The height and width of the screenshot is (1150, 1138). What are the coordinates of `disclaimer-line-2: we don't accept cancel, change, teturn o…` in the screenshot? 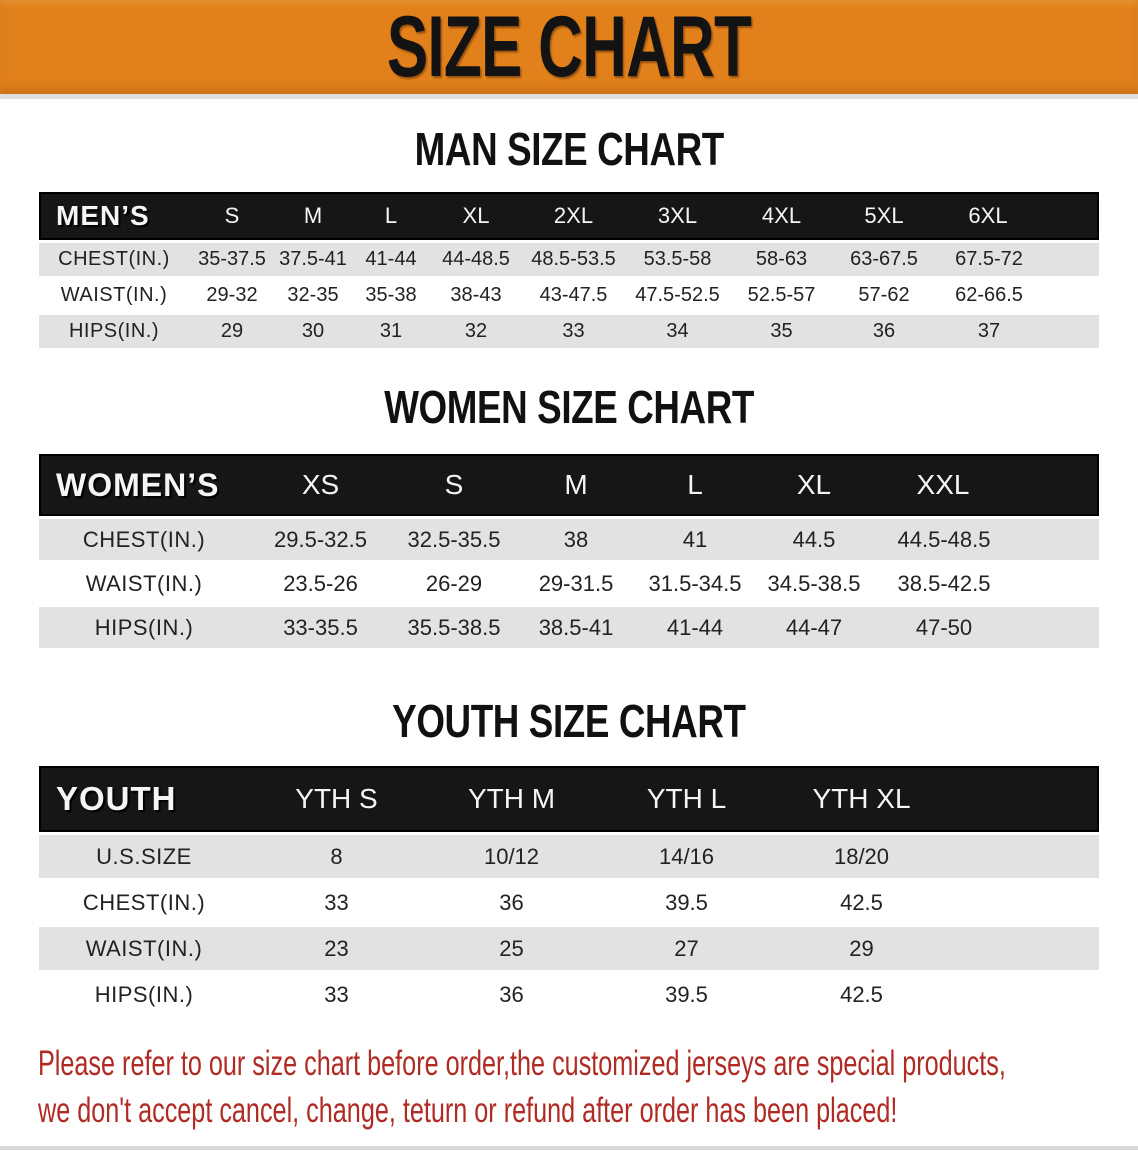 It's located at (468, 1110).